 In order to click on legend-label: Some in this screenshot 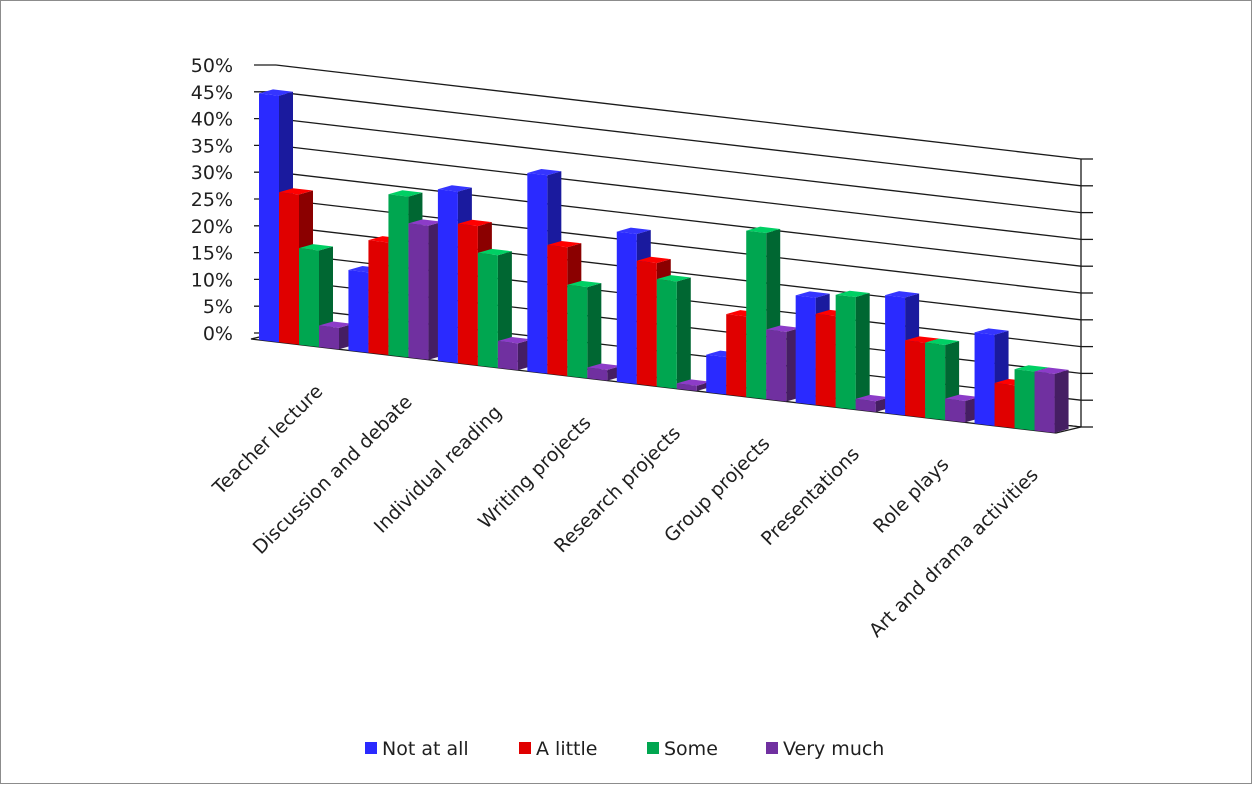, I will do `click(691, 749)`.